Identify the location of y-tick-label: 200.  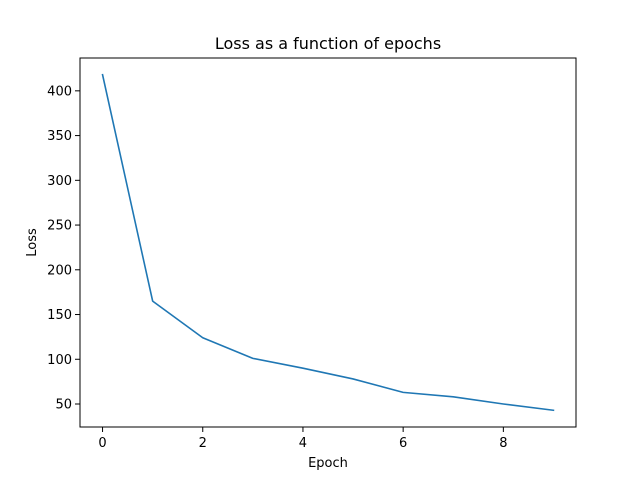
(59, 270).